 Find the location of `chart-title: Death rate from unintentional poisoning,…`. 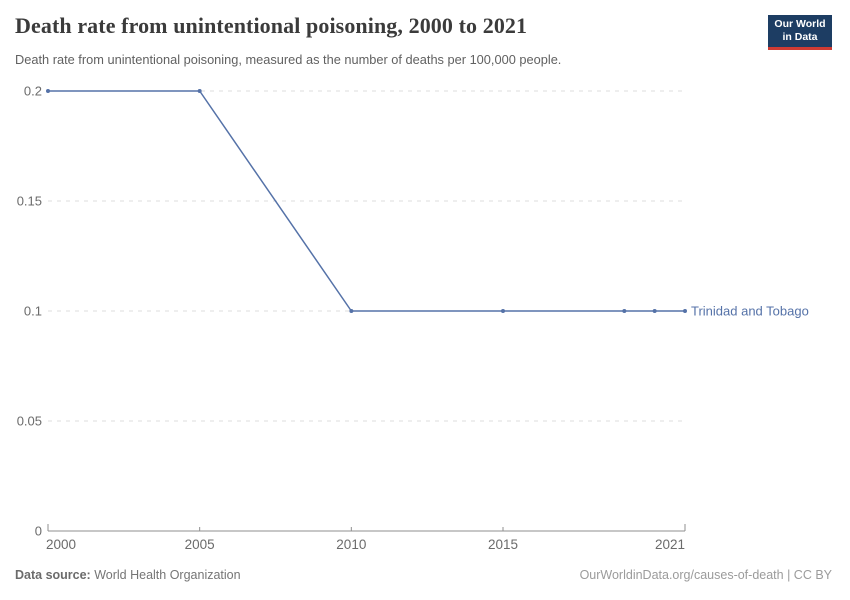

chart-title: Death rate from unintentional poisoning,… is located at coordinates (271, 25).